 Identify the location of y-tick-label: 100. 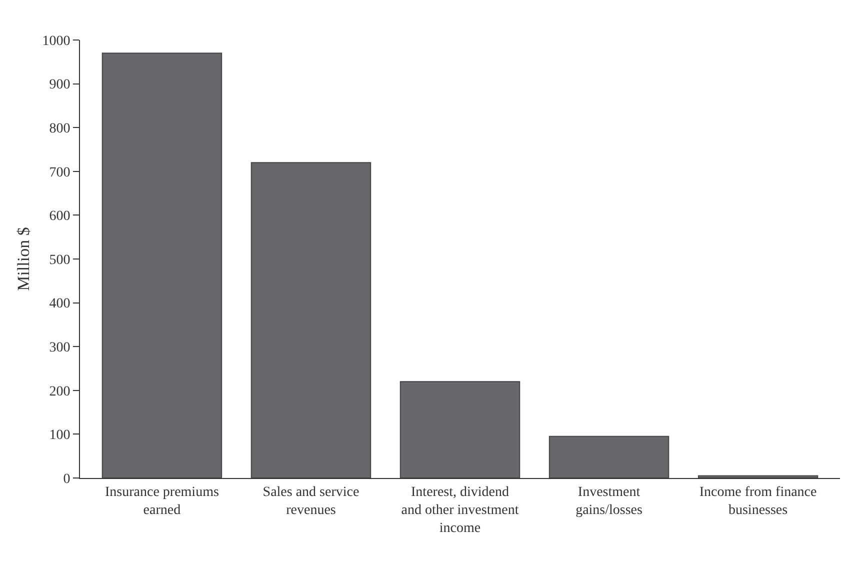
(59, 436).